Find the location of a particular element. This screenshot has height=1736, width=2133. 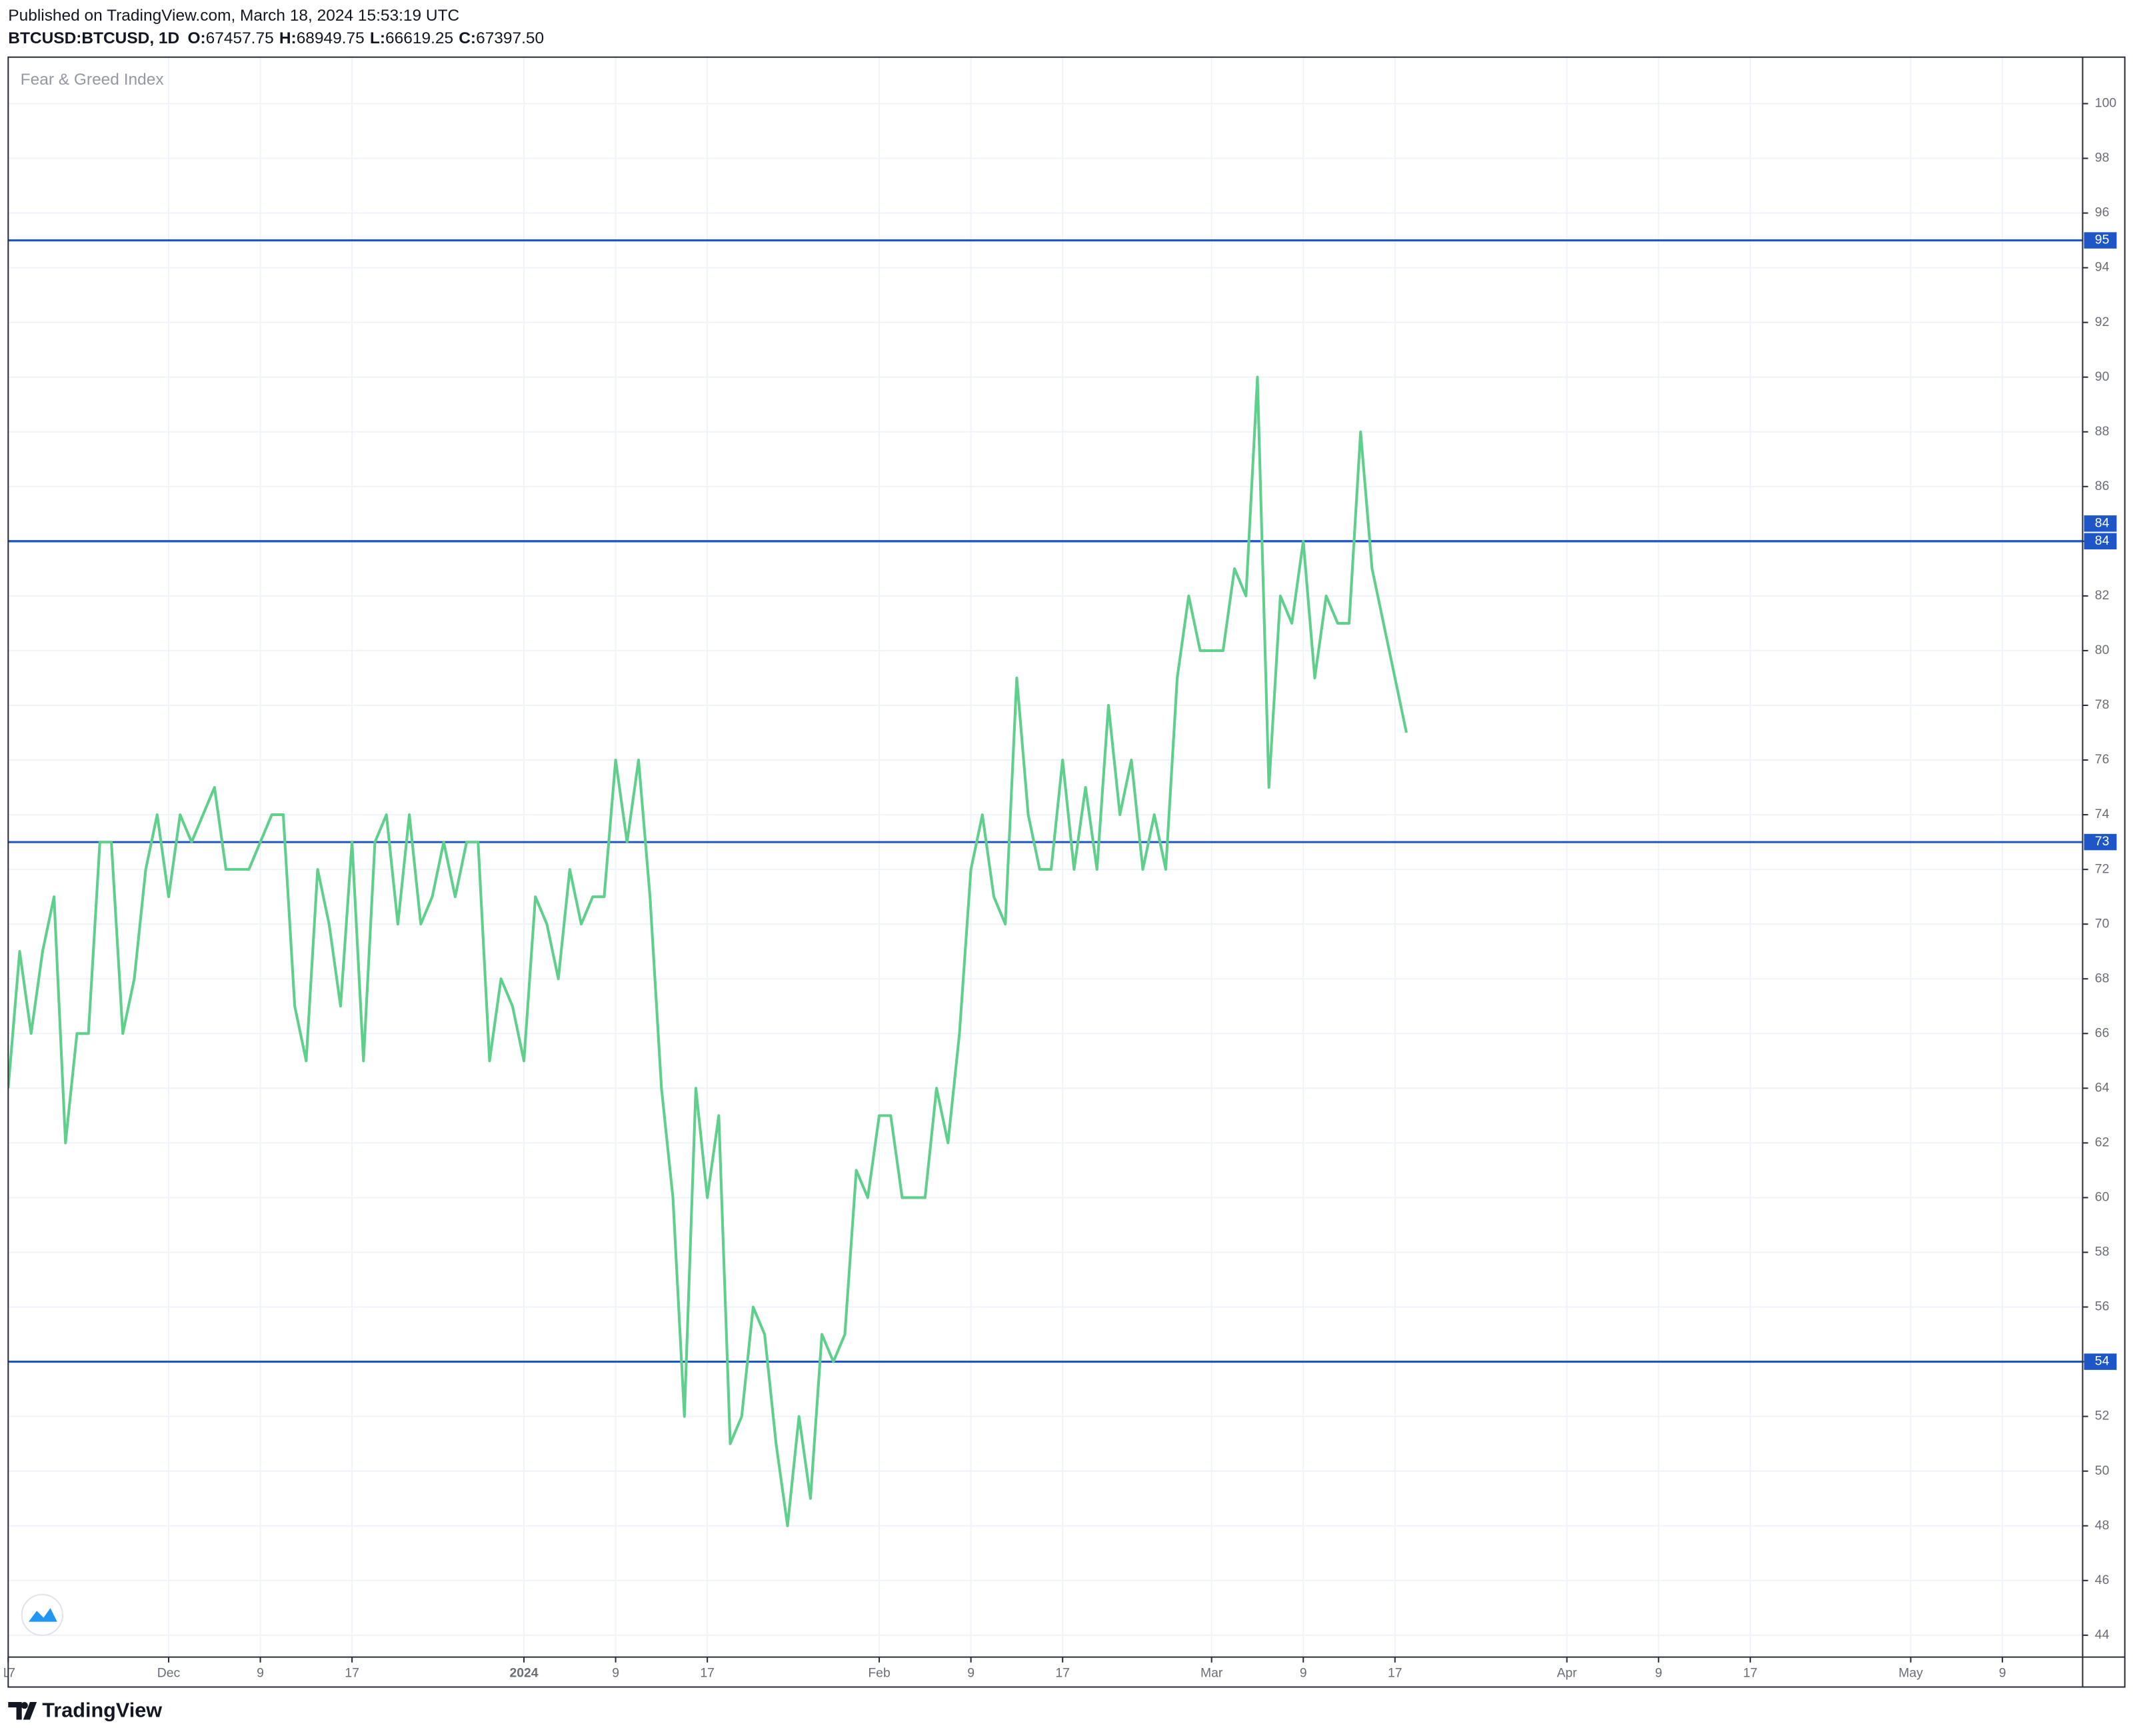

y-tick-label: 60 is located at coordinates (2102, 1197).